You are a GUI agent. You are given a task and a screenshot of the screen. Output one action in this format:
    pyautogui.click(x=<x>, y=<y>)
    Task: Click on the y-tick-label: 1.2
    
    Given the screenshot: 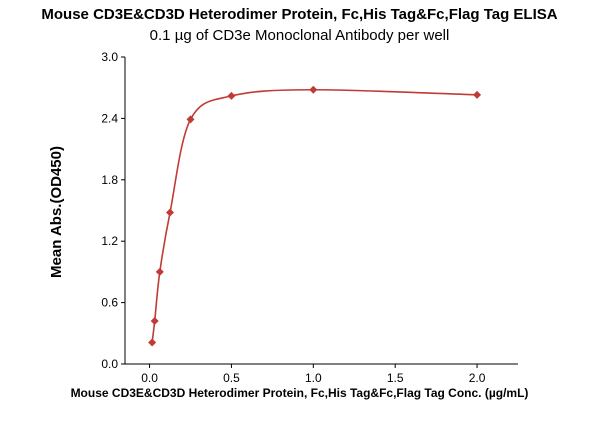 What is the action you would take?
    pyautogui.click(x=109, y=241)
    